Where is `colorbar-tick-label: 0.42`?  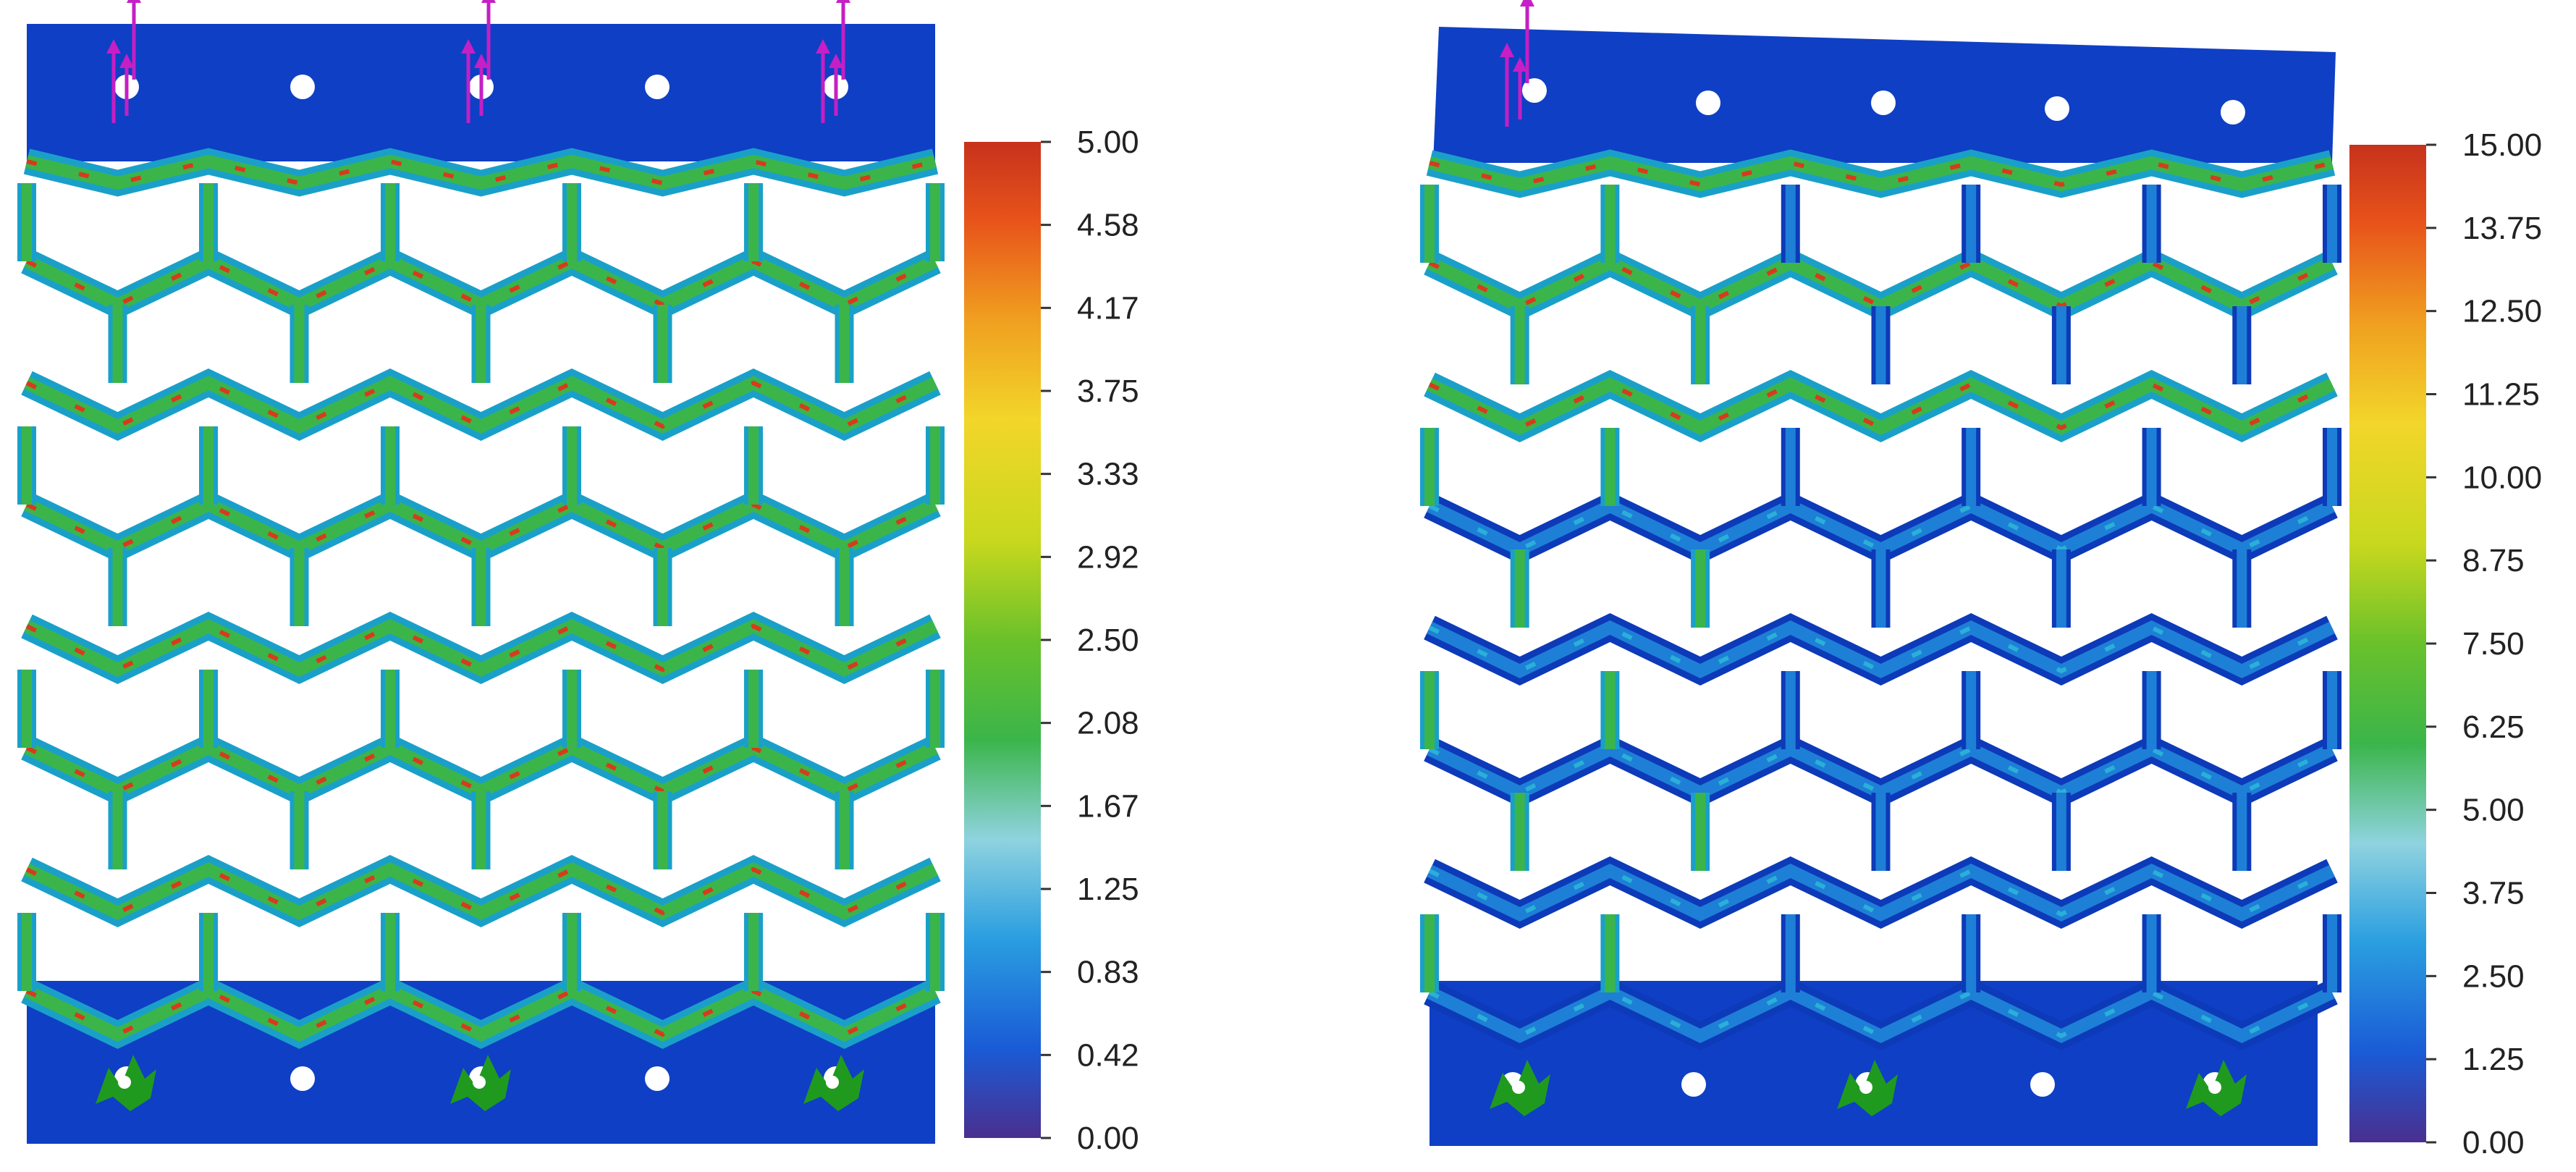
colorbar-tick-label: 0.42 is located at coordinates (1108, 1055).